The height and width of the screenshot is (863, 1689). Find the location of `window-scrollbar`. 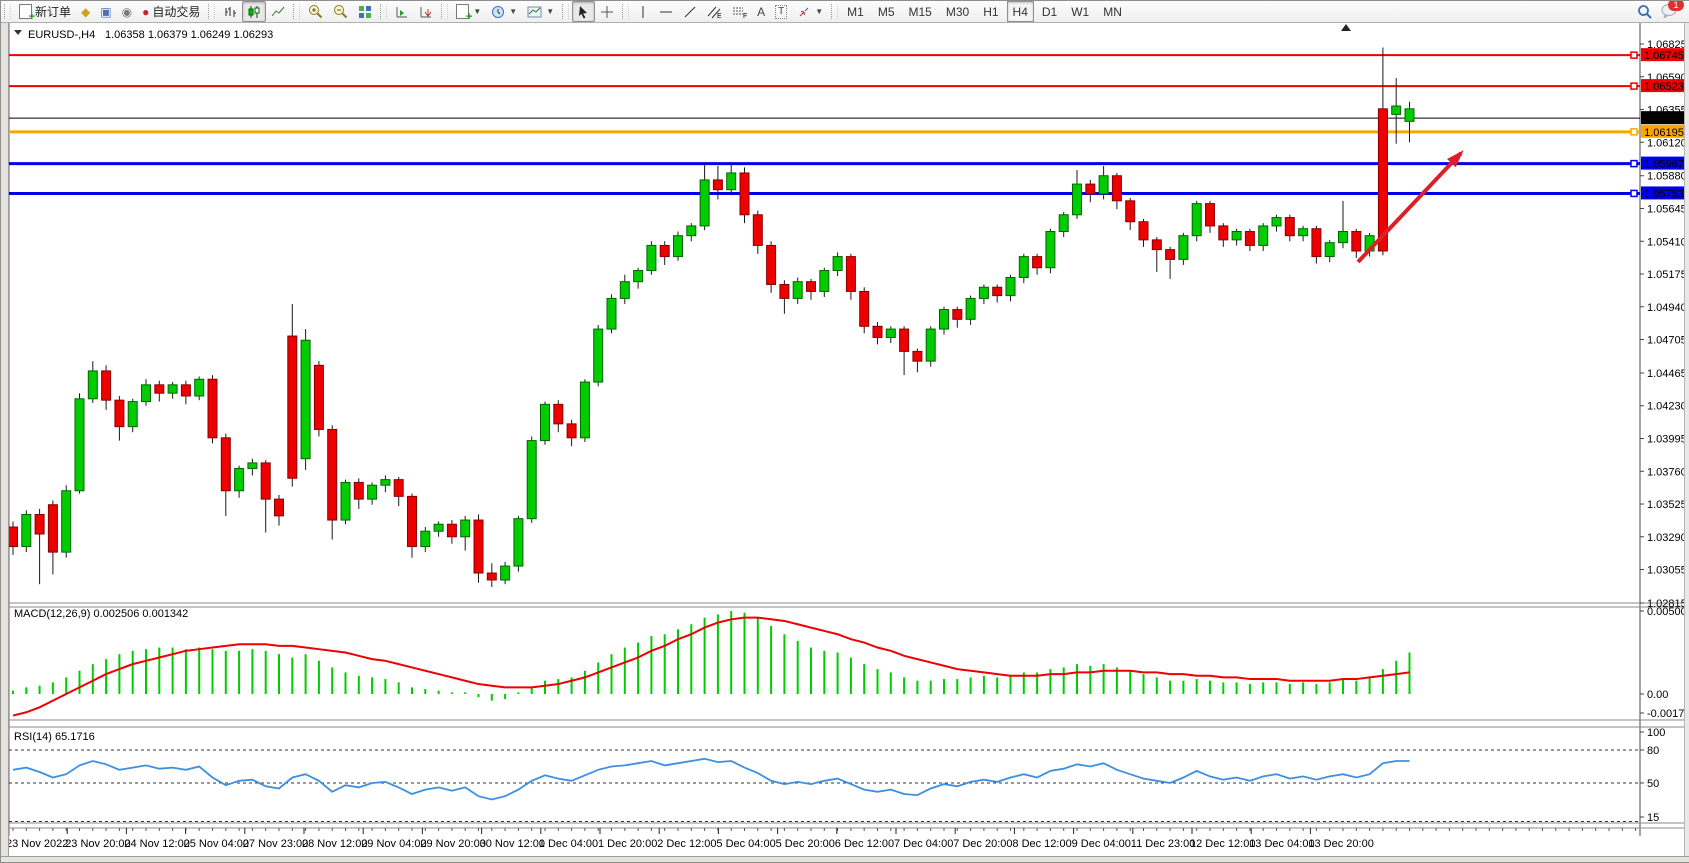

window-scrollbar is located at coordinates (1686, 442).